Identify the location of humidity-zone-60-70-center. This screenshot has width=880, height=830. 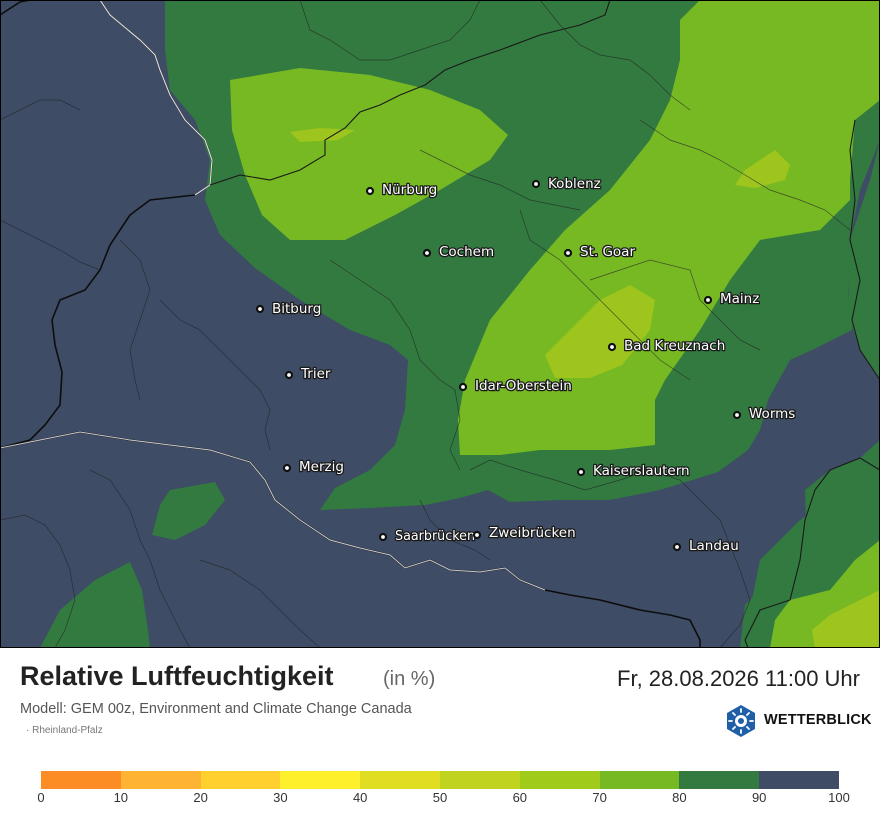
(600, 331).